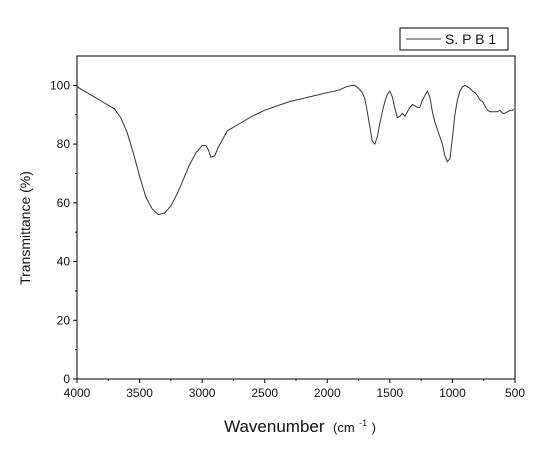 The image size is (539, 451). Describe the element at coordinates (64, 320) in the screenshot. I see `y-tick-label: 20` at that location.